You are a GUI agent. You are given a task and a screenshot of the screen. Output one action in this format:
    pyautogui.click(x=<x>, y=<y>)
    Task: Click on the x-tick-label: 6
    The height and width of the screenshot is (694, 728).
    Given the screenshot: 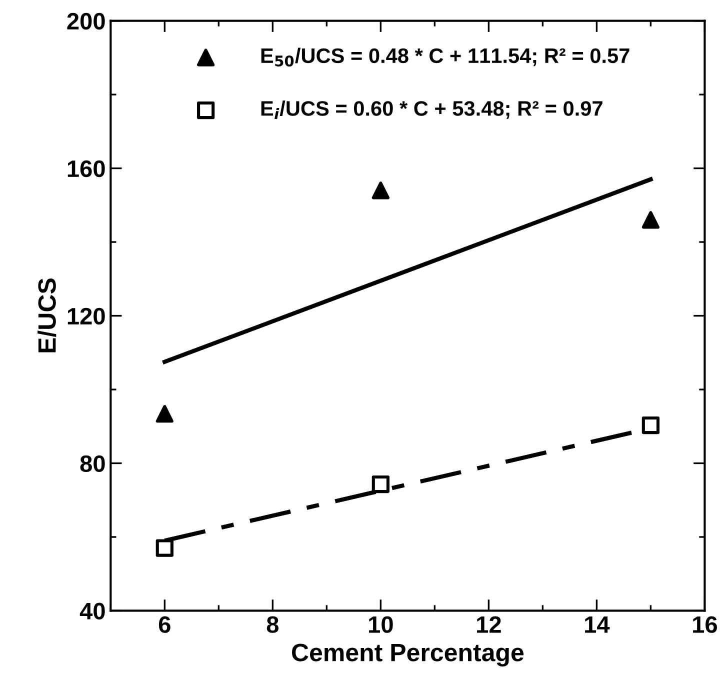 What is the action you would take?
    pyautogui.click(x=164, y=624)
    